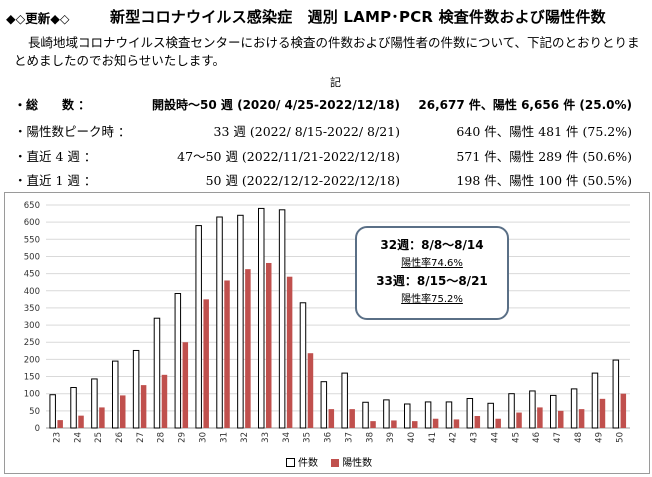  I want to click on summary-result: 26,677 件、陽性 6,656 件 (25.0%), so click(525, 105).